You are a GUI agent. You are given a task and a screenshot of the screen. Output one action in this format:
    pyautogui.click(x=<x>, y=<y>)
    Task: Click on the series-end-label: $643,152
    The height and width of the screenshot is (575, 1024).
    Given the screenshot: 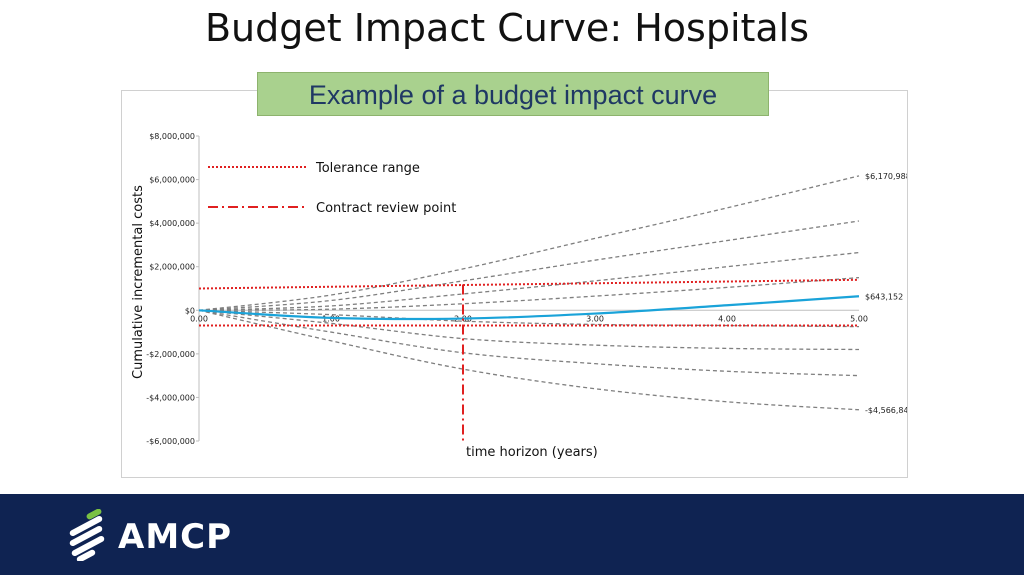 What is the action you would take?
    pyautogui.click(x=884, y=296)
    